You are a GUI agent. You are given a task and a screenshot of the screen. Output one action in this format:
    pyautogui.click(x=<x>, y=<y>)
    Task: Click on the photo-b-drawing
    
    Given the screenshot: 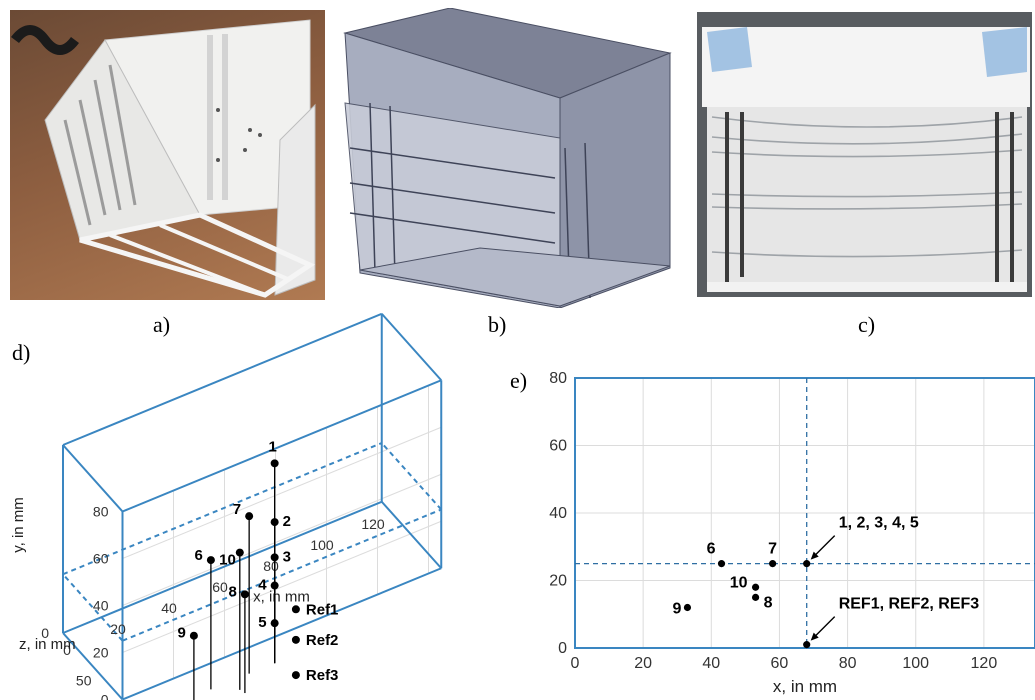 What is the action you would take?
    pyautogui.click(x=507, y=158)
    